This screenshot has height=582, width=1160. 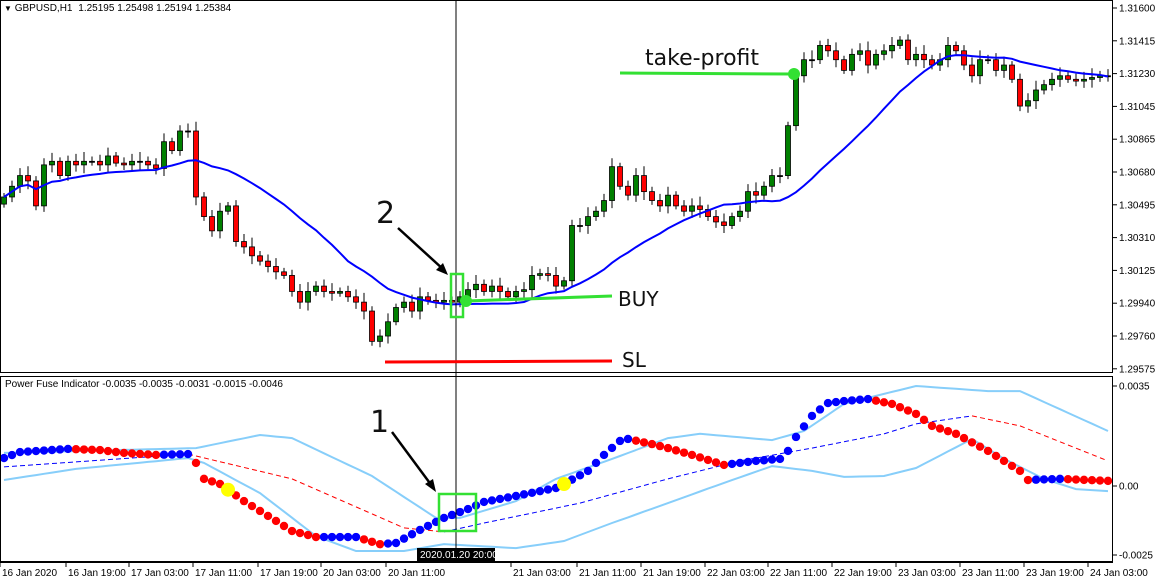 I want to click on indicator-tick-label: 0.00, so click(x=1129, y=487).